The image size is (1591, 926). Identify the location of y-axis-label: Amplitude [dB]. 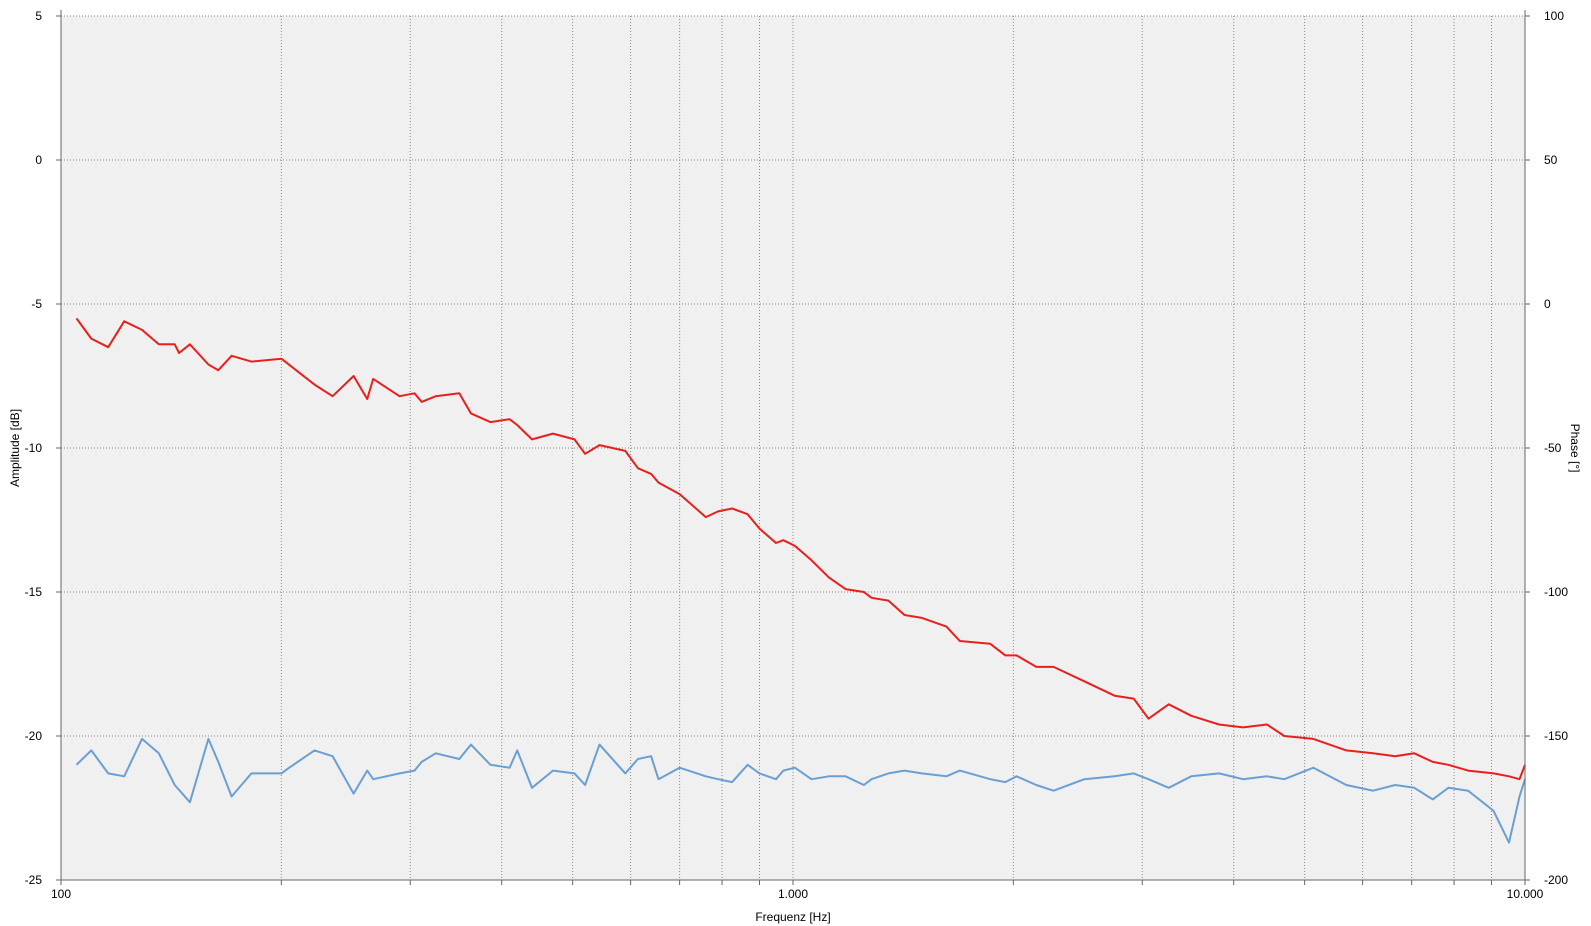
(15, 448).